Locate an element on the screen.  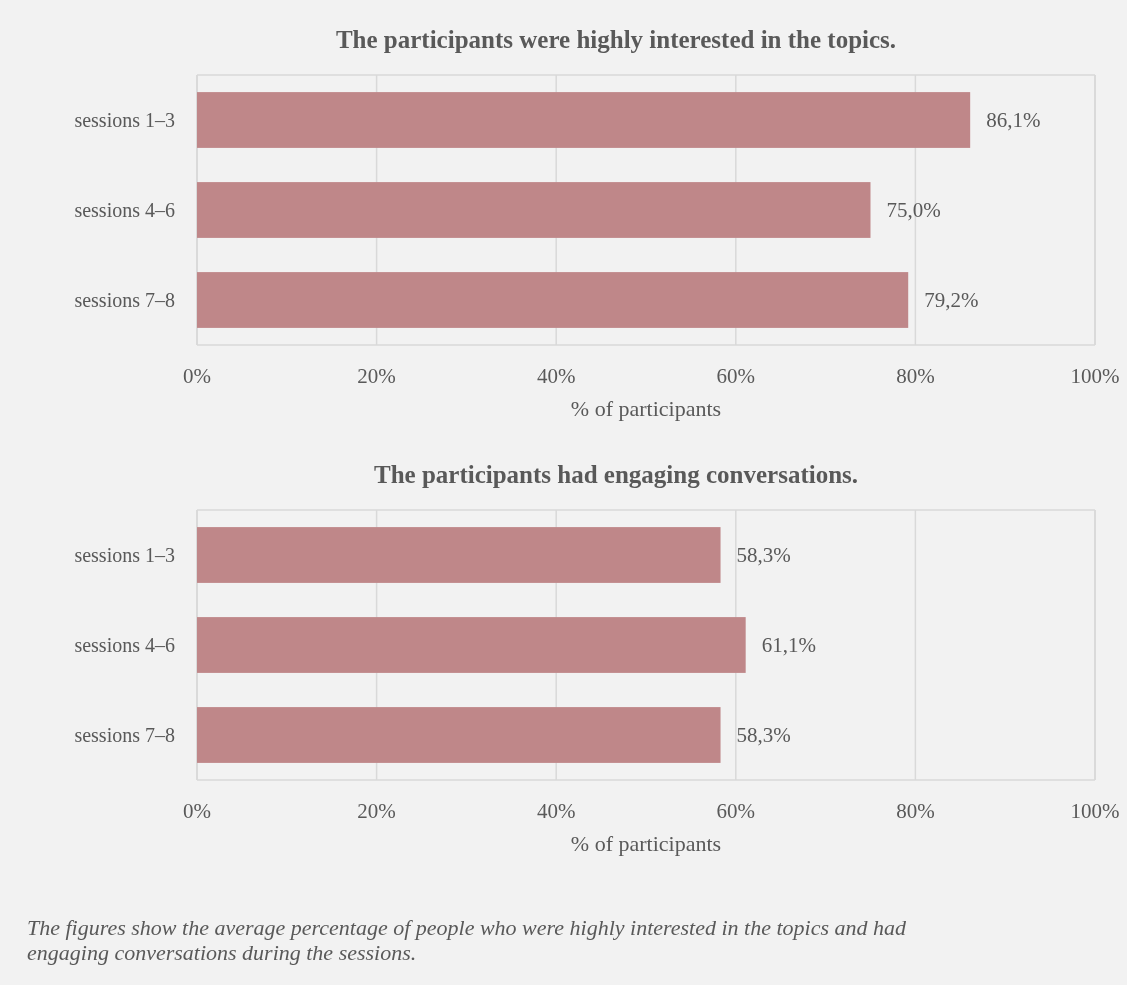
chart-title: The participants were highly interested in the topics. is located at coordinates (616, 39).